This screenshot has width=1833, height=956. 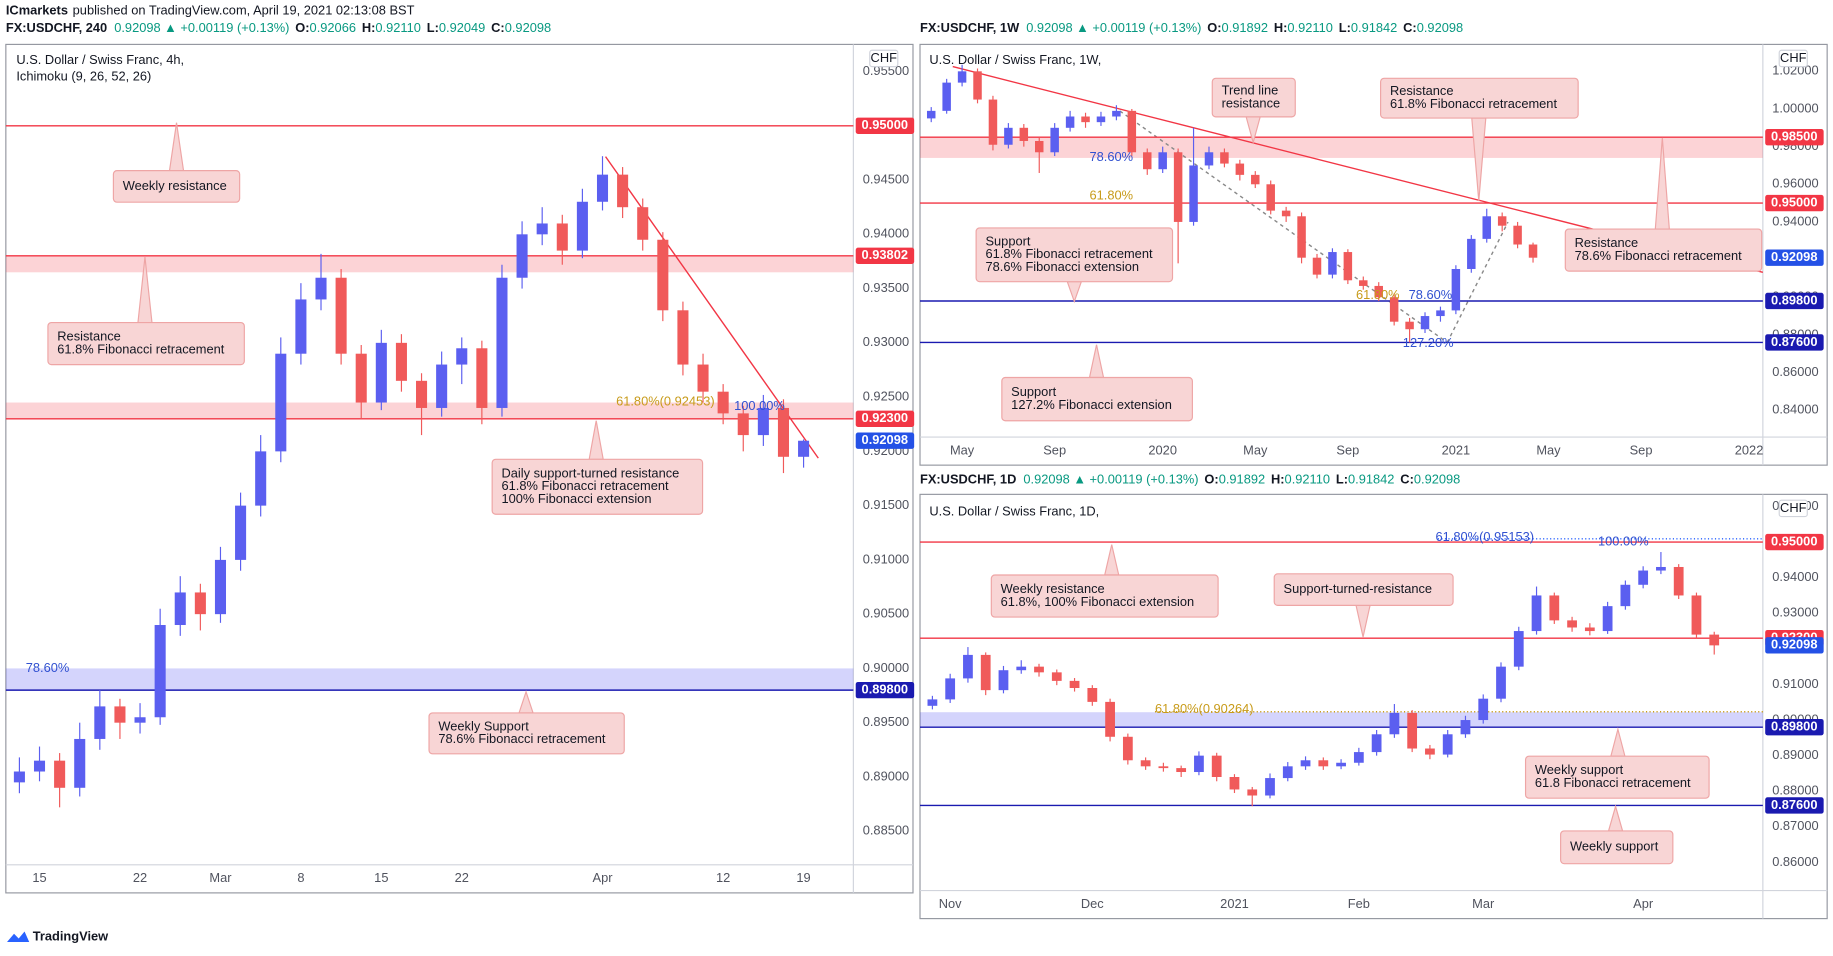 What do you see at coordinates (1795, 107) in the screenshot?
I see `y-tick-label: 1.00000` at bounding box center [1795, 107].